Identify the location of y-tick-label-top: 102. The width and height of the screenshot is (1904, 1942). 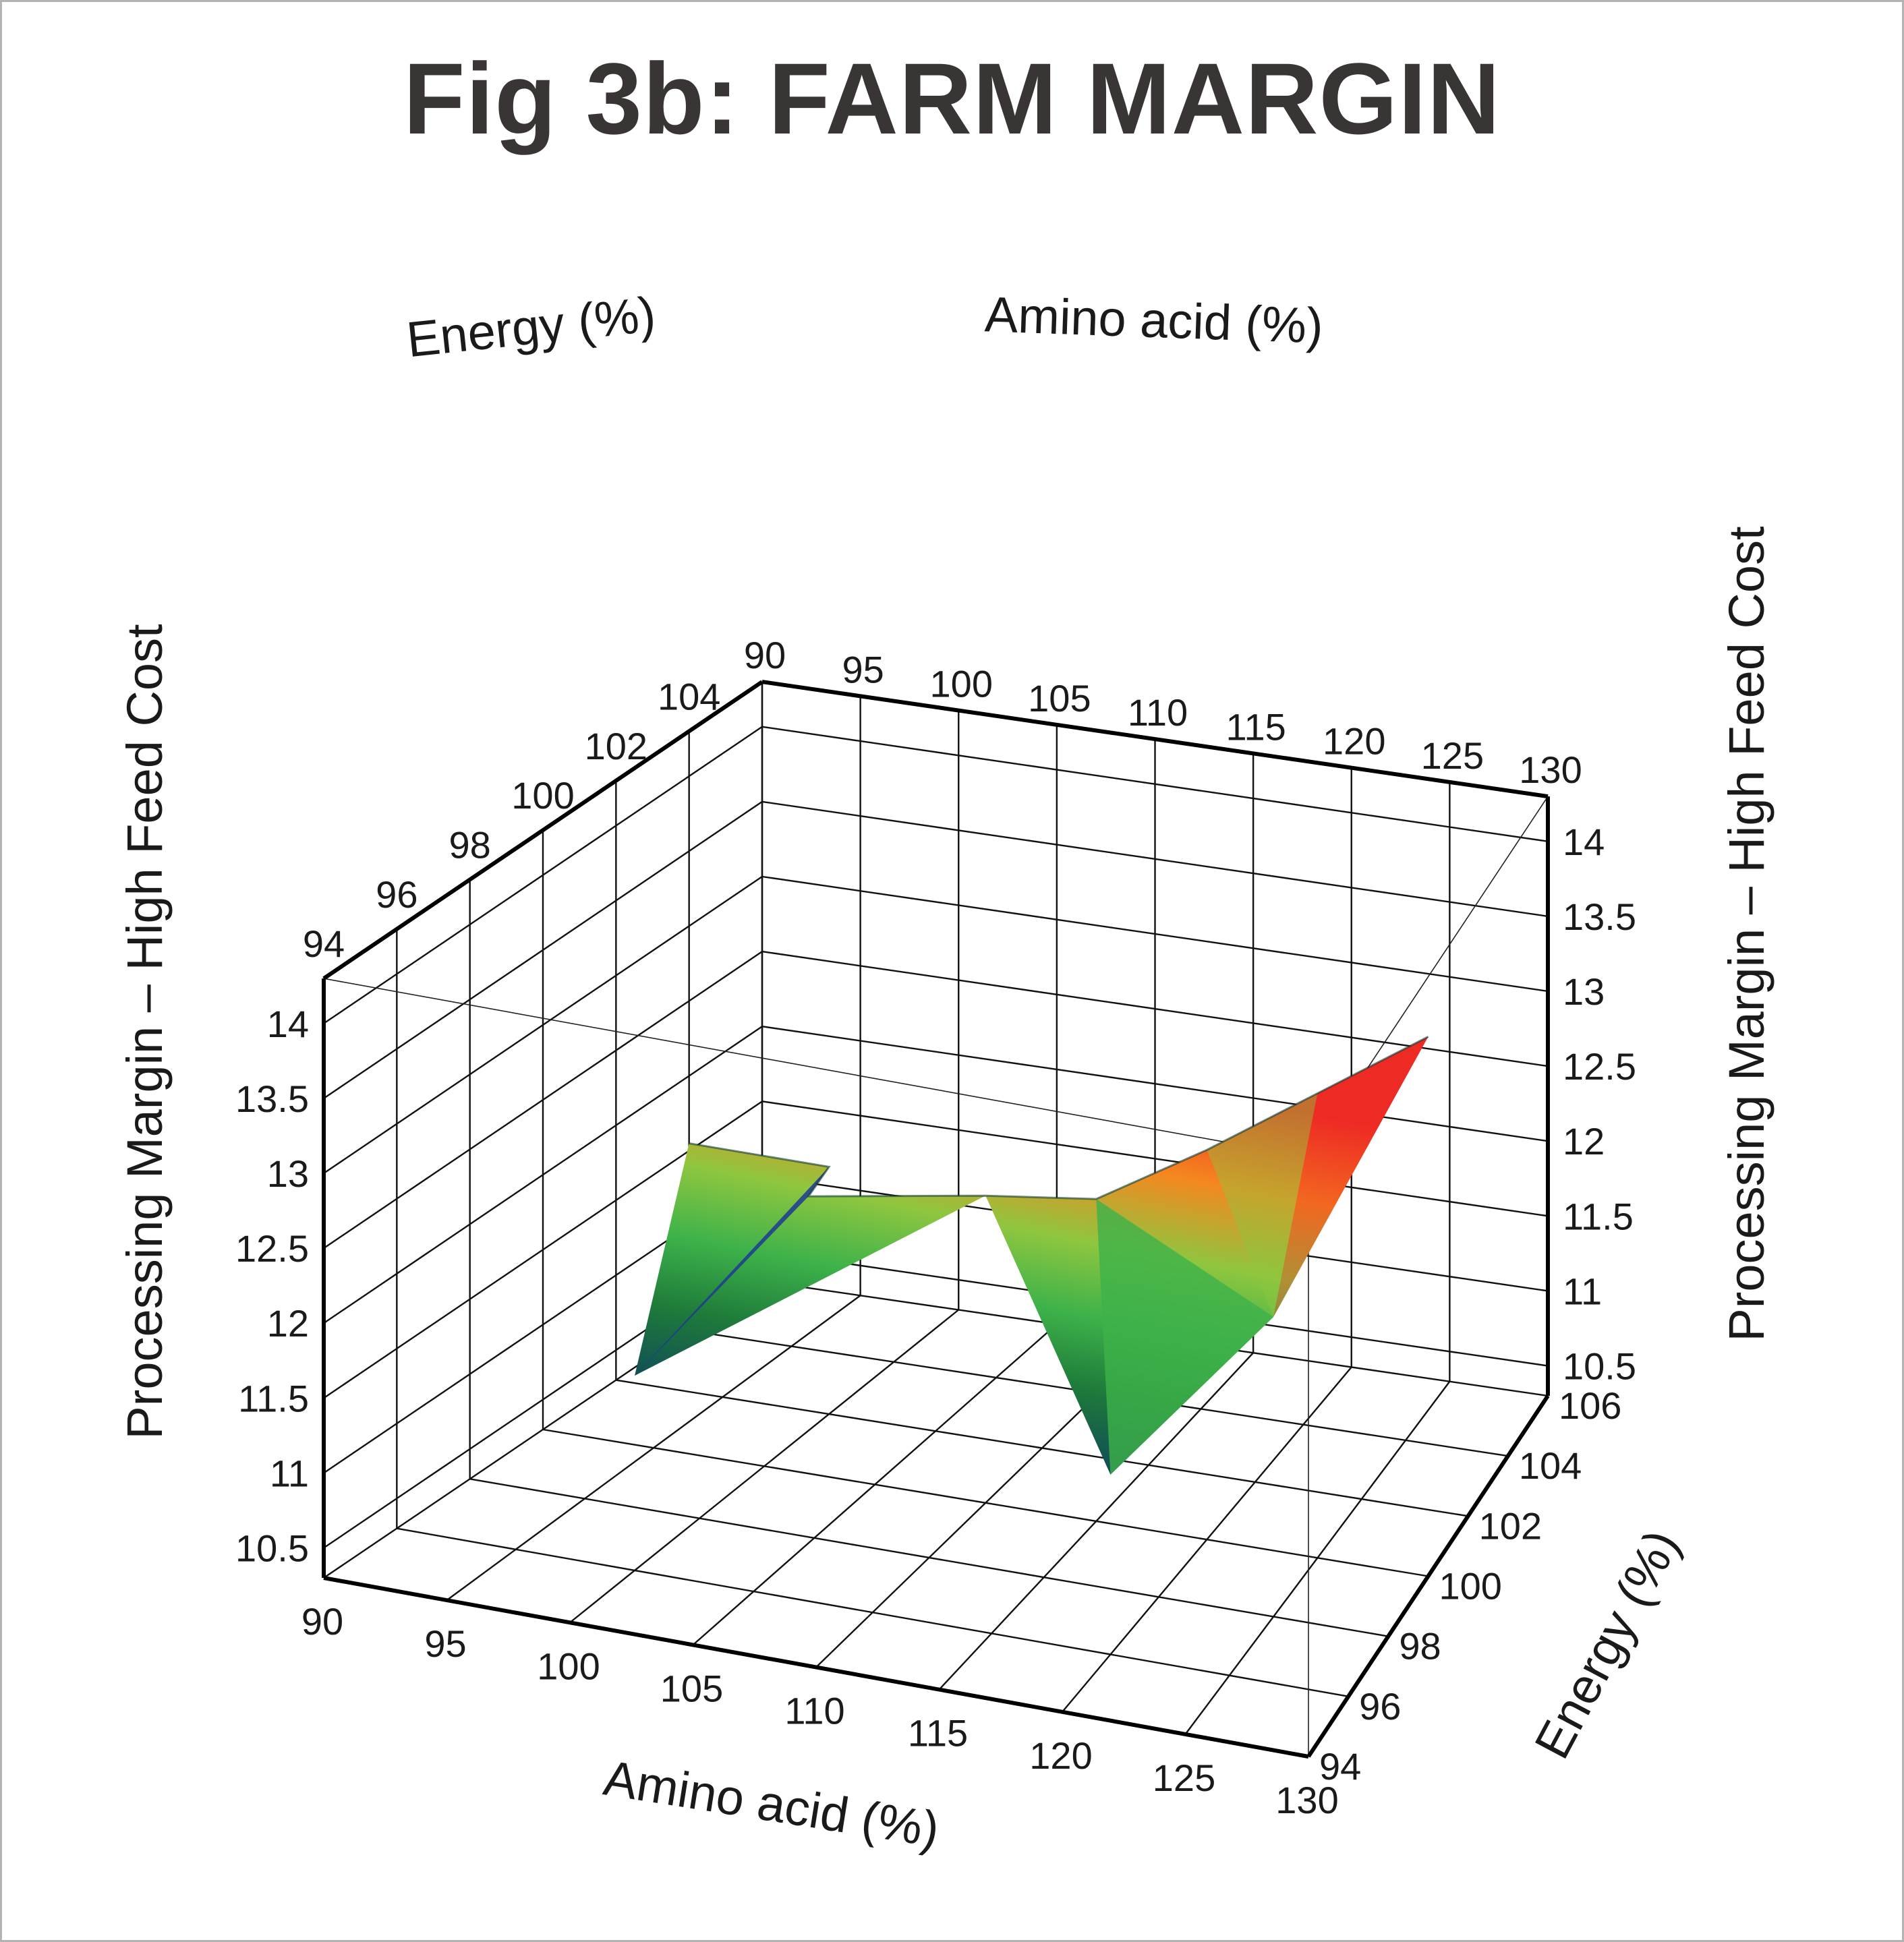
(616, 746).